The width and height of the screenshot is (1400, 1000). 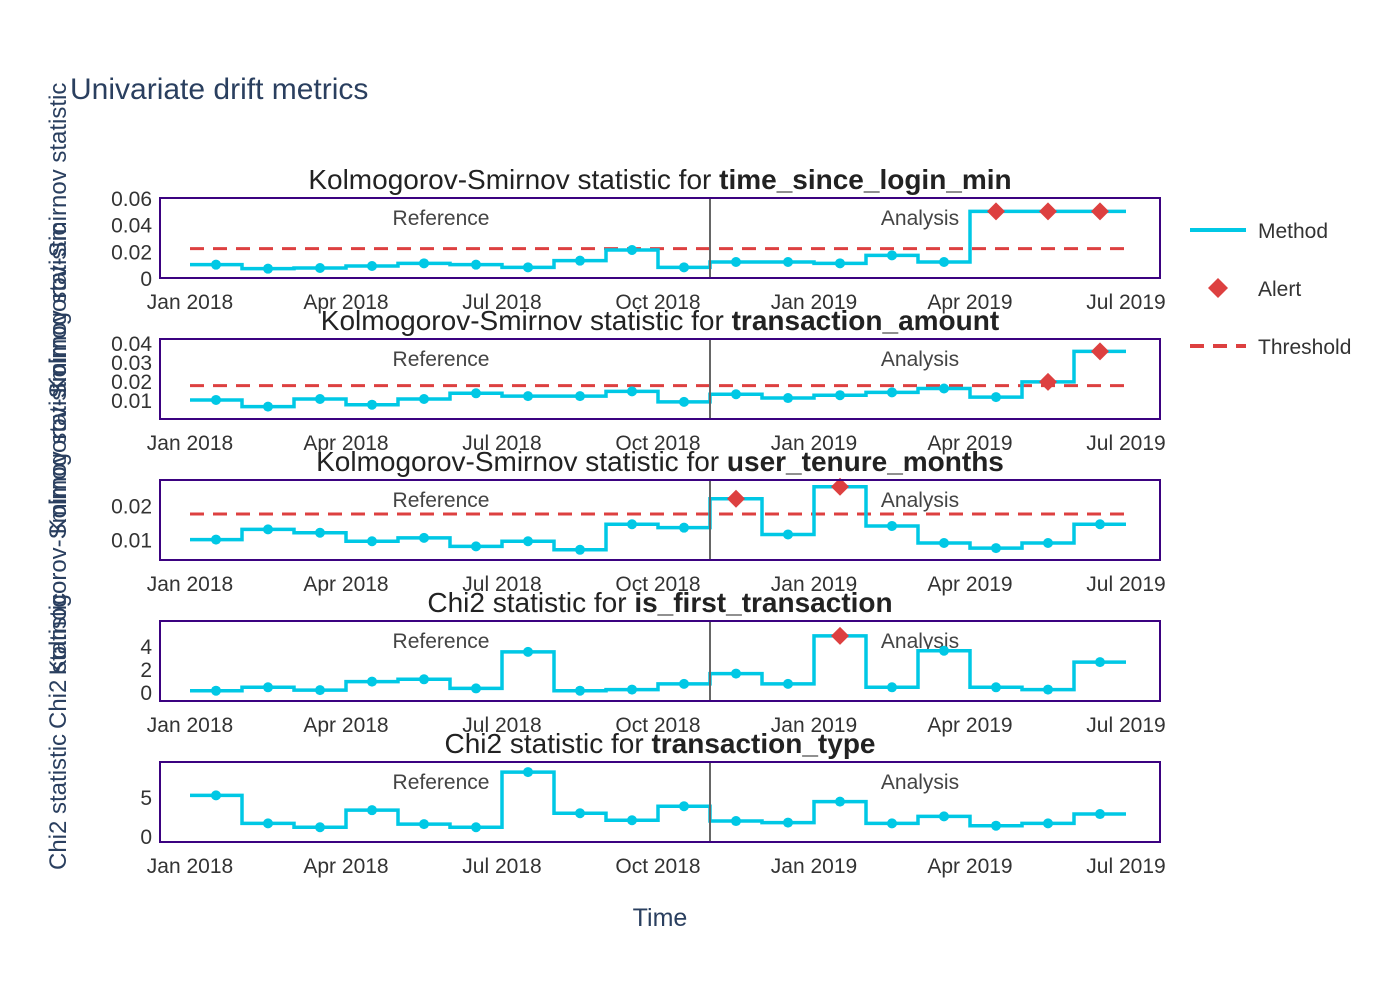 I want to click on y-tick-label: 0.04, so click(x=131, y=344).